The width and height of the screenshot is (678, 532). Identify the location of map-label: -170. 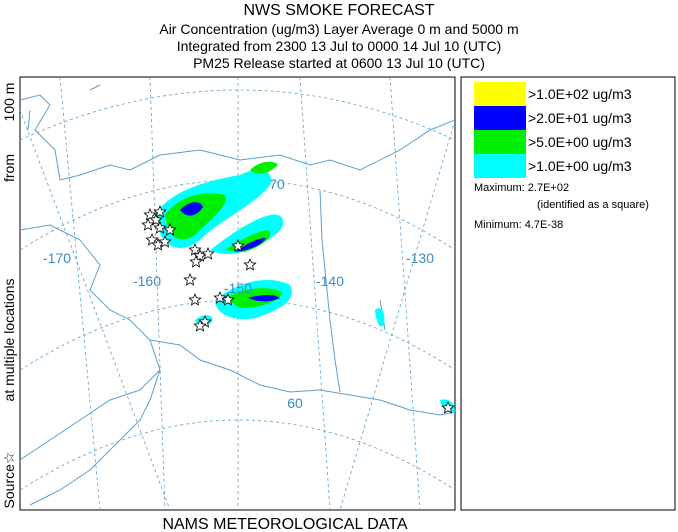
(57, 258).